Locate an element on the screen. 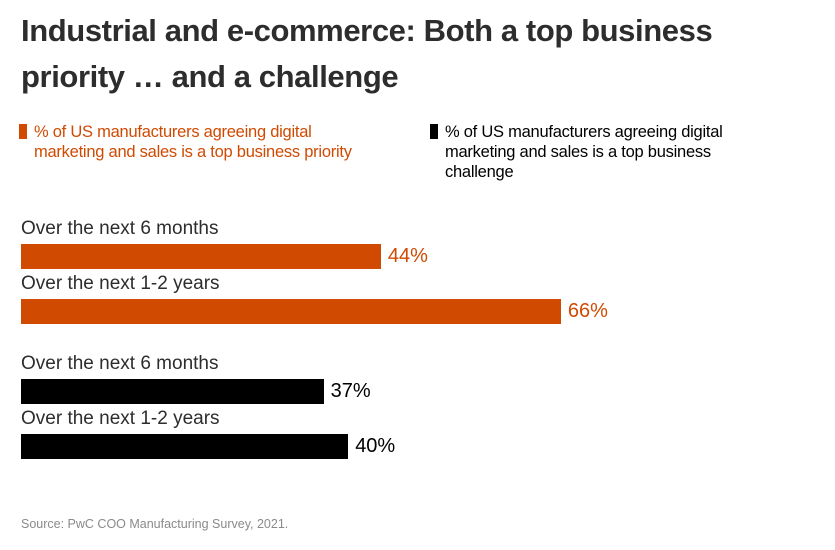  data-label: 40% is located at coordinates (375, 446).